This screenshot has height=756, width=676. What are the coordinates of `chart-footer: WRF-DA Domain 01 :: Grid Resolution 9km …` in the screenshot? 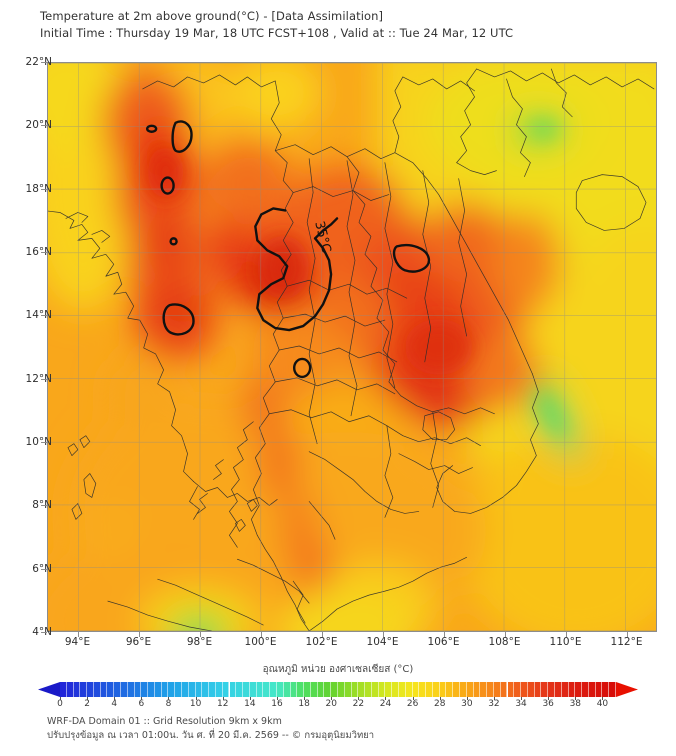 It's located at (347, 729).